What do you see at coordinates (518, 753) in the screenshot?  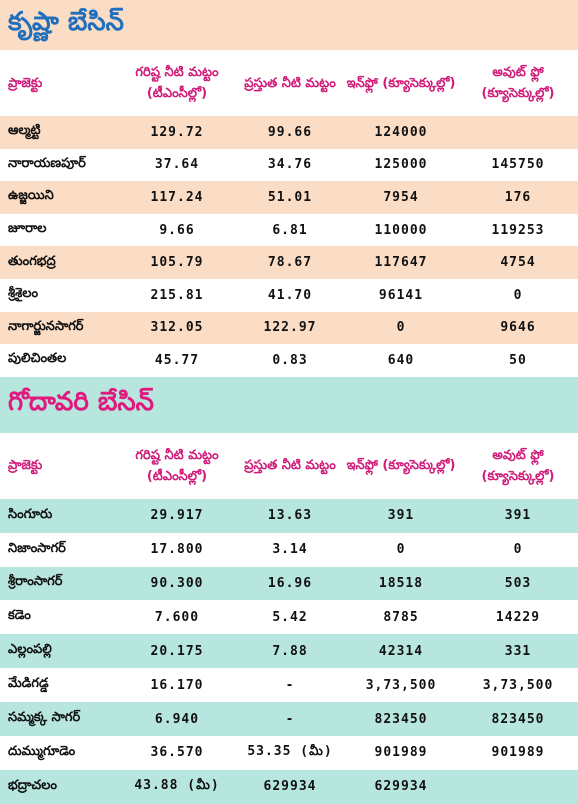 I see `cell-outflow: 901989` at bounding box center [518, 753].